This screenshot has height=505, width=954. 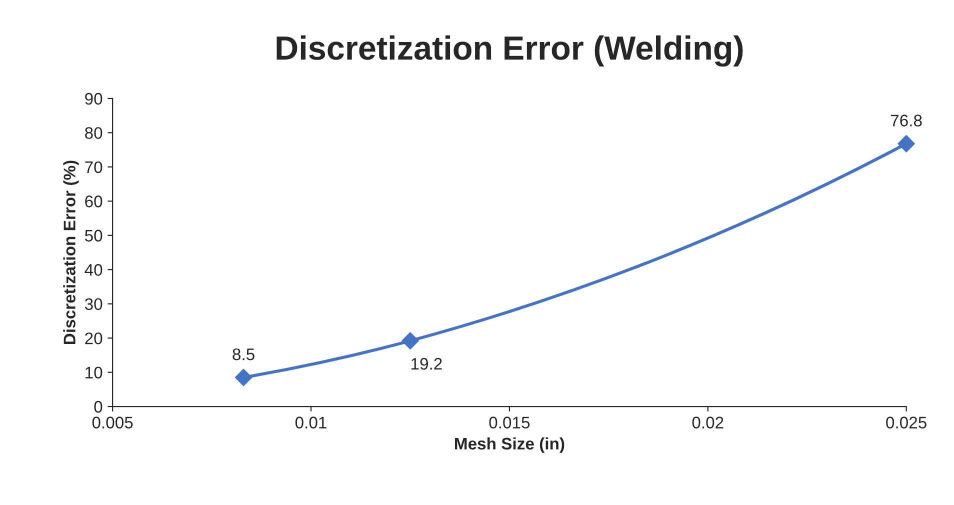 I want to click on y-tick-label: 10, so click(x=94, y=372).